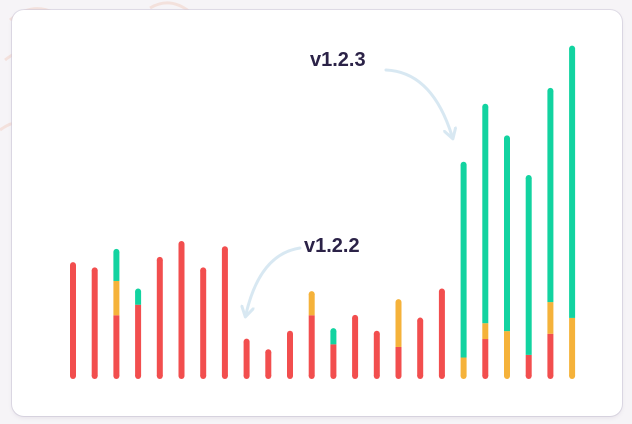 Image resolution: width=632 pixels, height=424 pixels. What do you see at coordinates (355, 317) in the screenshot?
I see `bar-14-cap-top` at bounding box center [355, 317].